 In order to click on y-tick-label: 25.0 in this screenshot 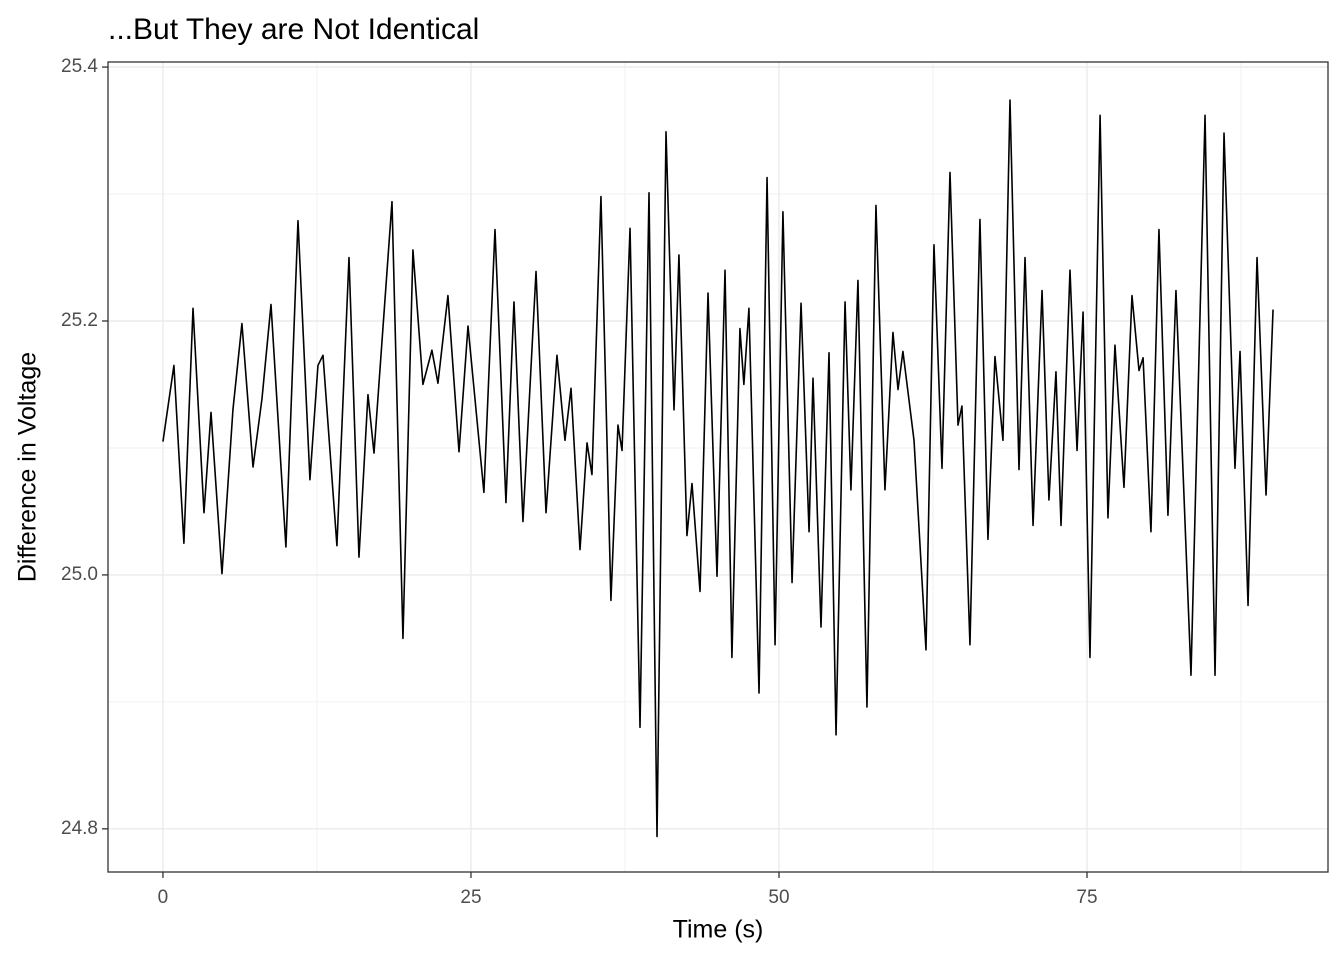, I will do `click(79, 574)`.